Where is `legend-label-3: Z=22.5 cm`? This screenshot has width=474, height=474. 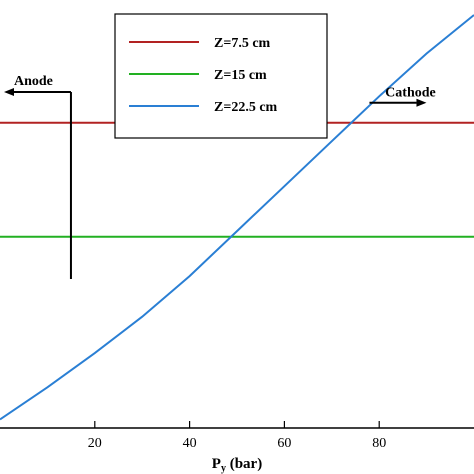
legend-label-3: Z=22.5 cm is located at coordinates (246, 107).